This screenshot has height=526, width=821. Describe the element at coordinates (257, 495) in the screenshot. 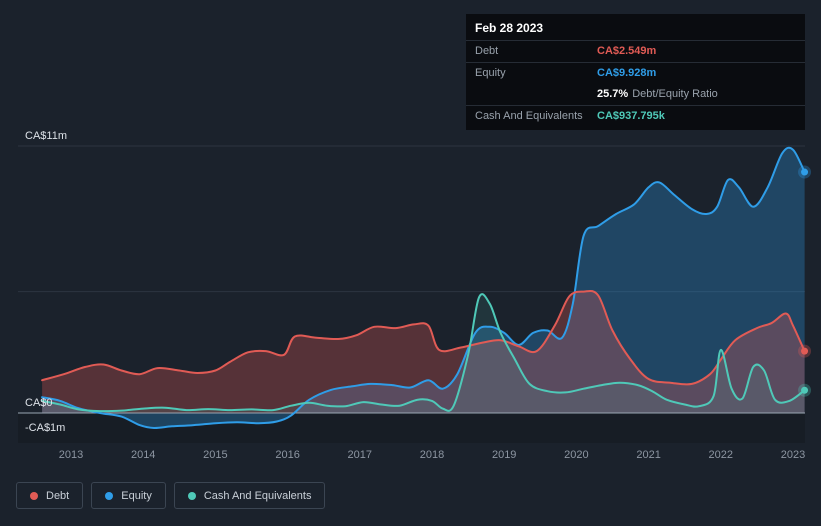

I see `legend-cash-label: Cash And Equivalents` at that location.